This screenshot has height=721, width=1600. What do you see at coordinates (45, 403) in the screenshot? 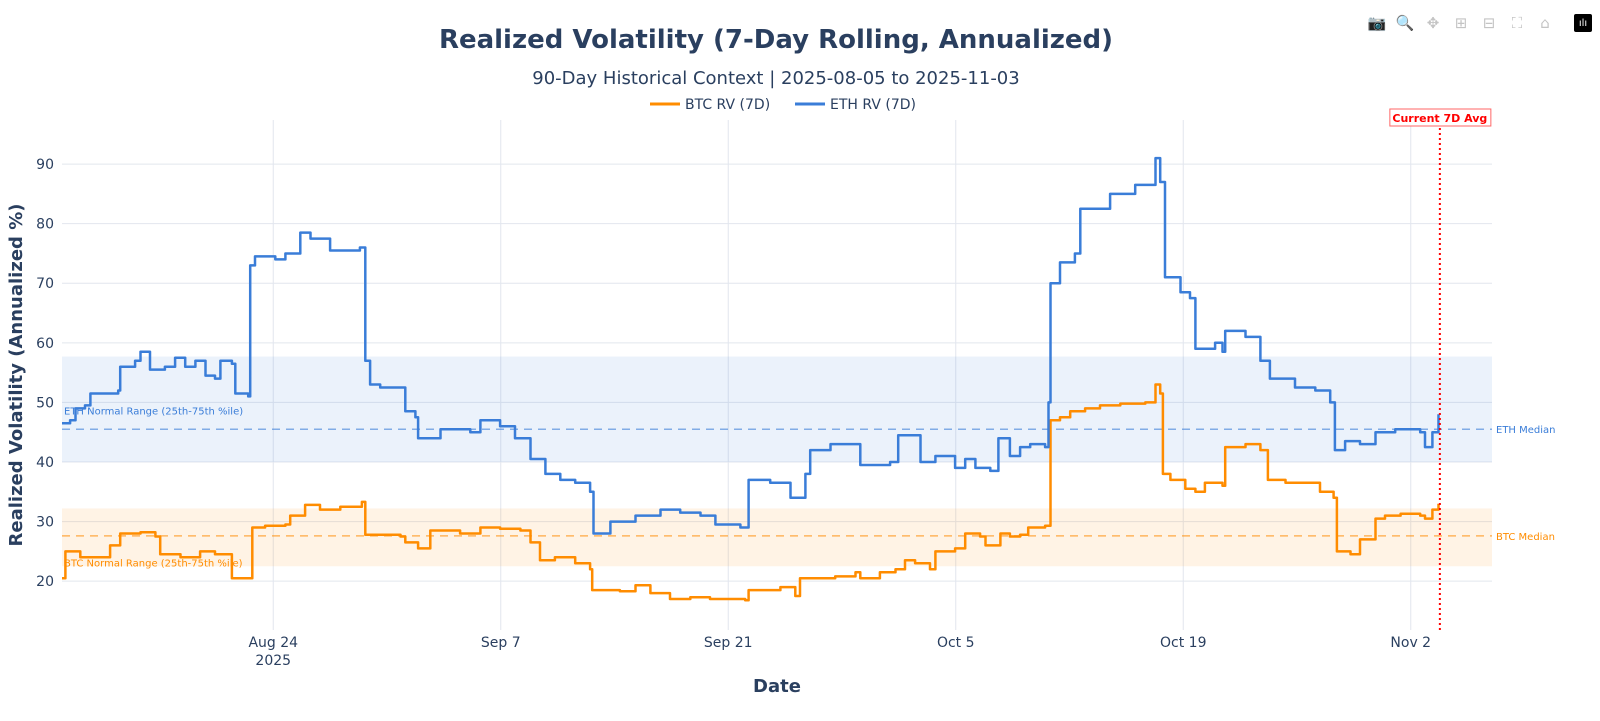
I see `y-tick-label: 50` at bounding box center [45, 403].